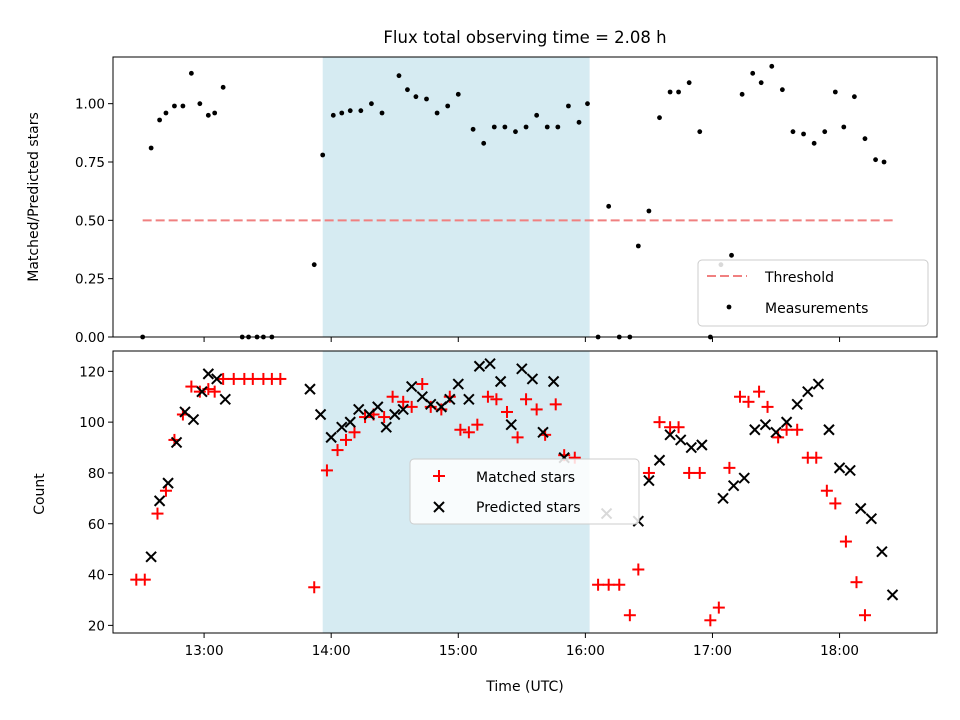  Describe the element at coordinates (94, 221) in the screenshot. I see `top-y-axis: 0.00 0.25 0.50 0.75 1.00` at that location.